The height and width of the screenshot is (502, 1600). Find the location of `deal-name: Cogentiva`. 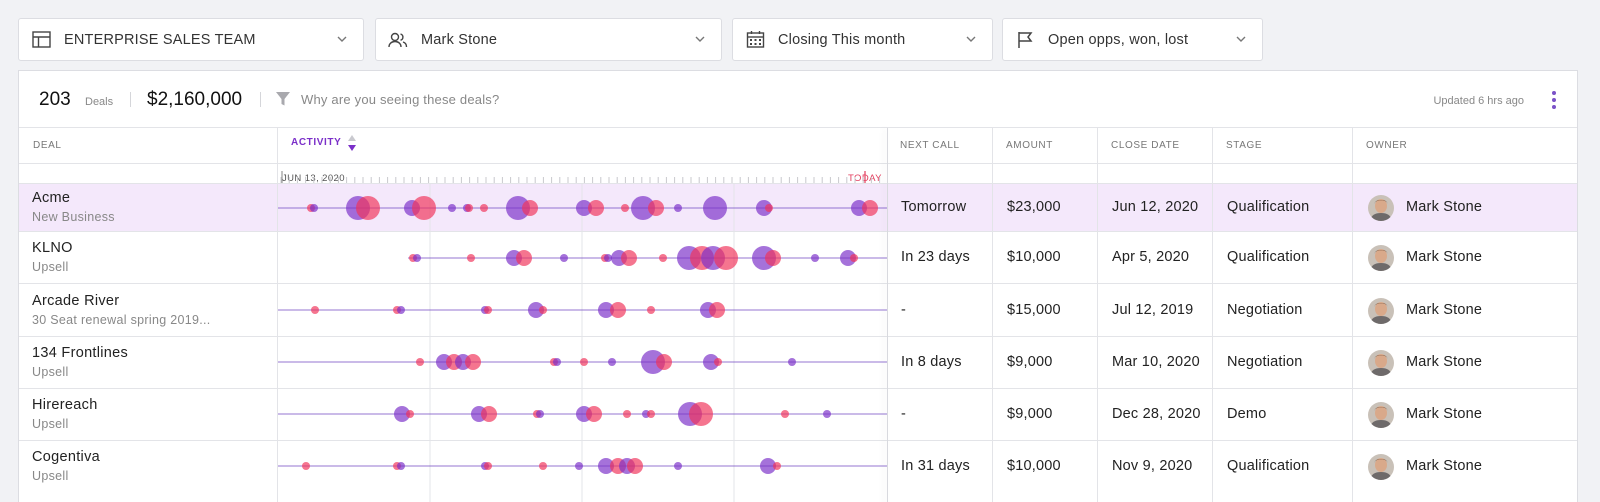

deal-name: Cogentiva is located at coordinates (66, 457).